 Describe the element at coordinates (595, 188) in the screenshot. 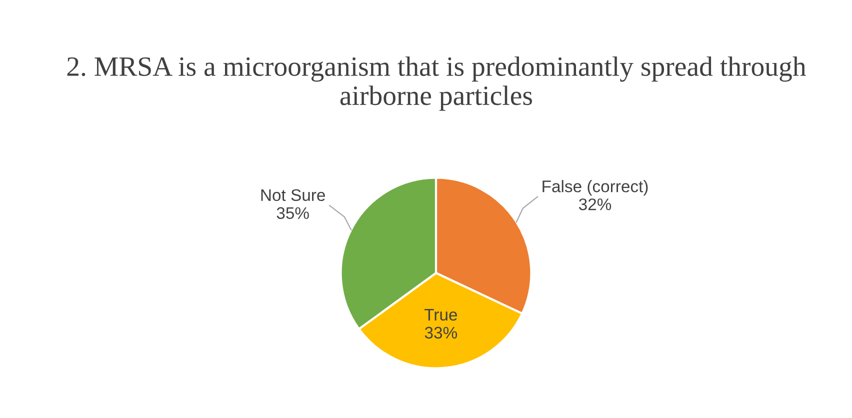

I see `slice-label: False (correct)` at that location.